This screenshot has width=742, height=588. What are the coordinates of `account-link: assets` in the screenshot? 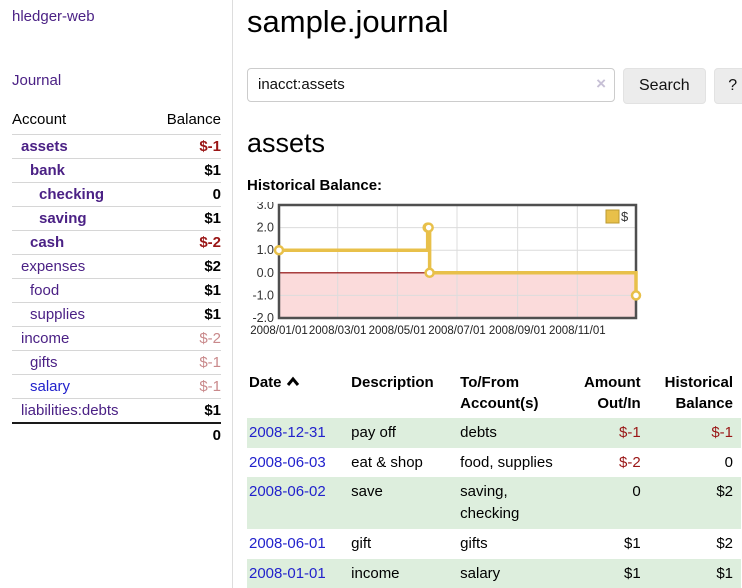 It's located at (44, 146).